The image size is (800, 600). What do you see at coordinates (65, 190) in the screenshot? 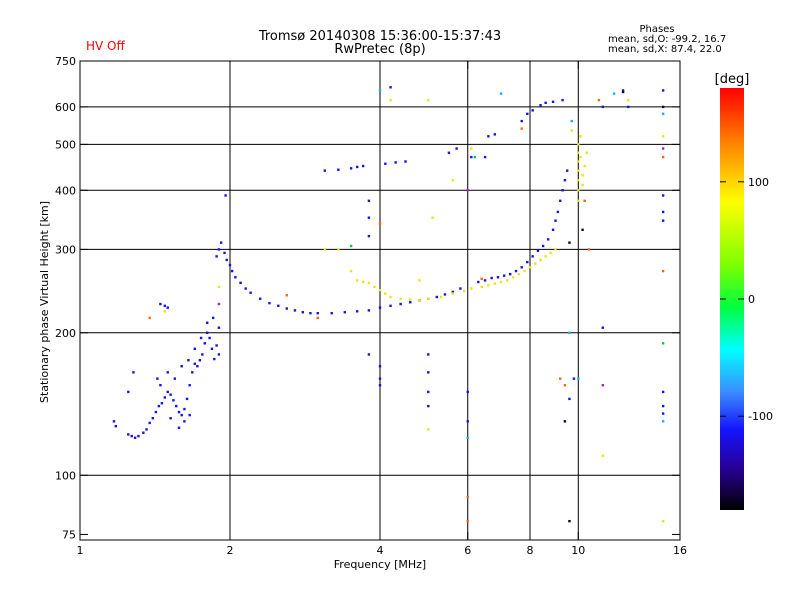
I see `y-tick-label: 400` at bounding box center [65, 190].